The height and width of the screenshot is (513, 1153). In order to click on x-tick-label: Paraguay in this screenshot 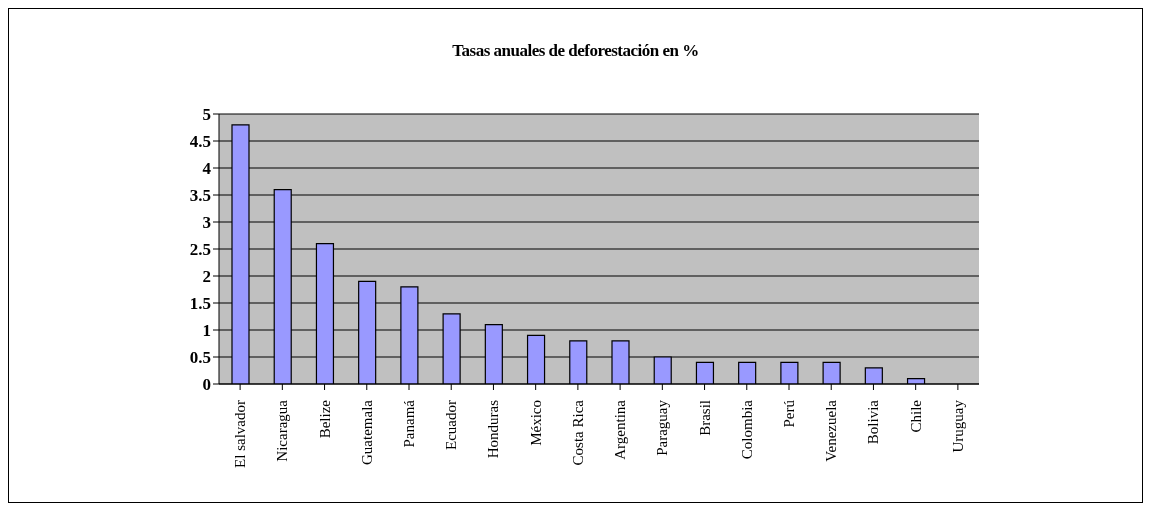, I will do `click(662, 427)`.